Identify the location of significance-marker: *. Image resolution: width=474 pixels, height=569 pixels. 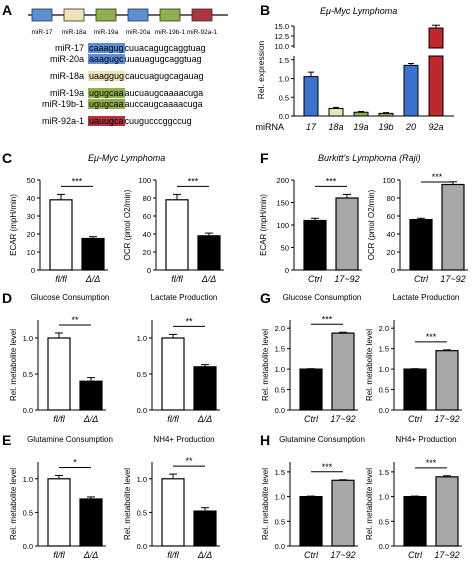
(75, 462).